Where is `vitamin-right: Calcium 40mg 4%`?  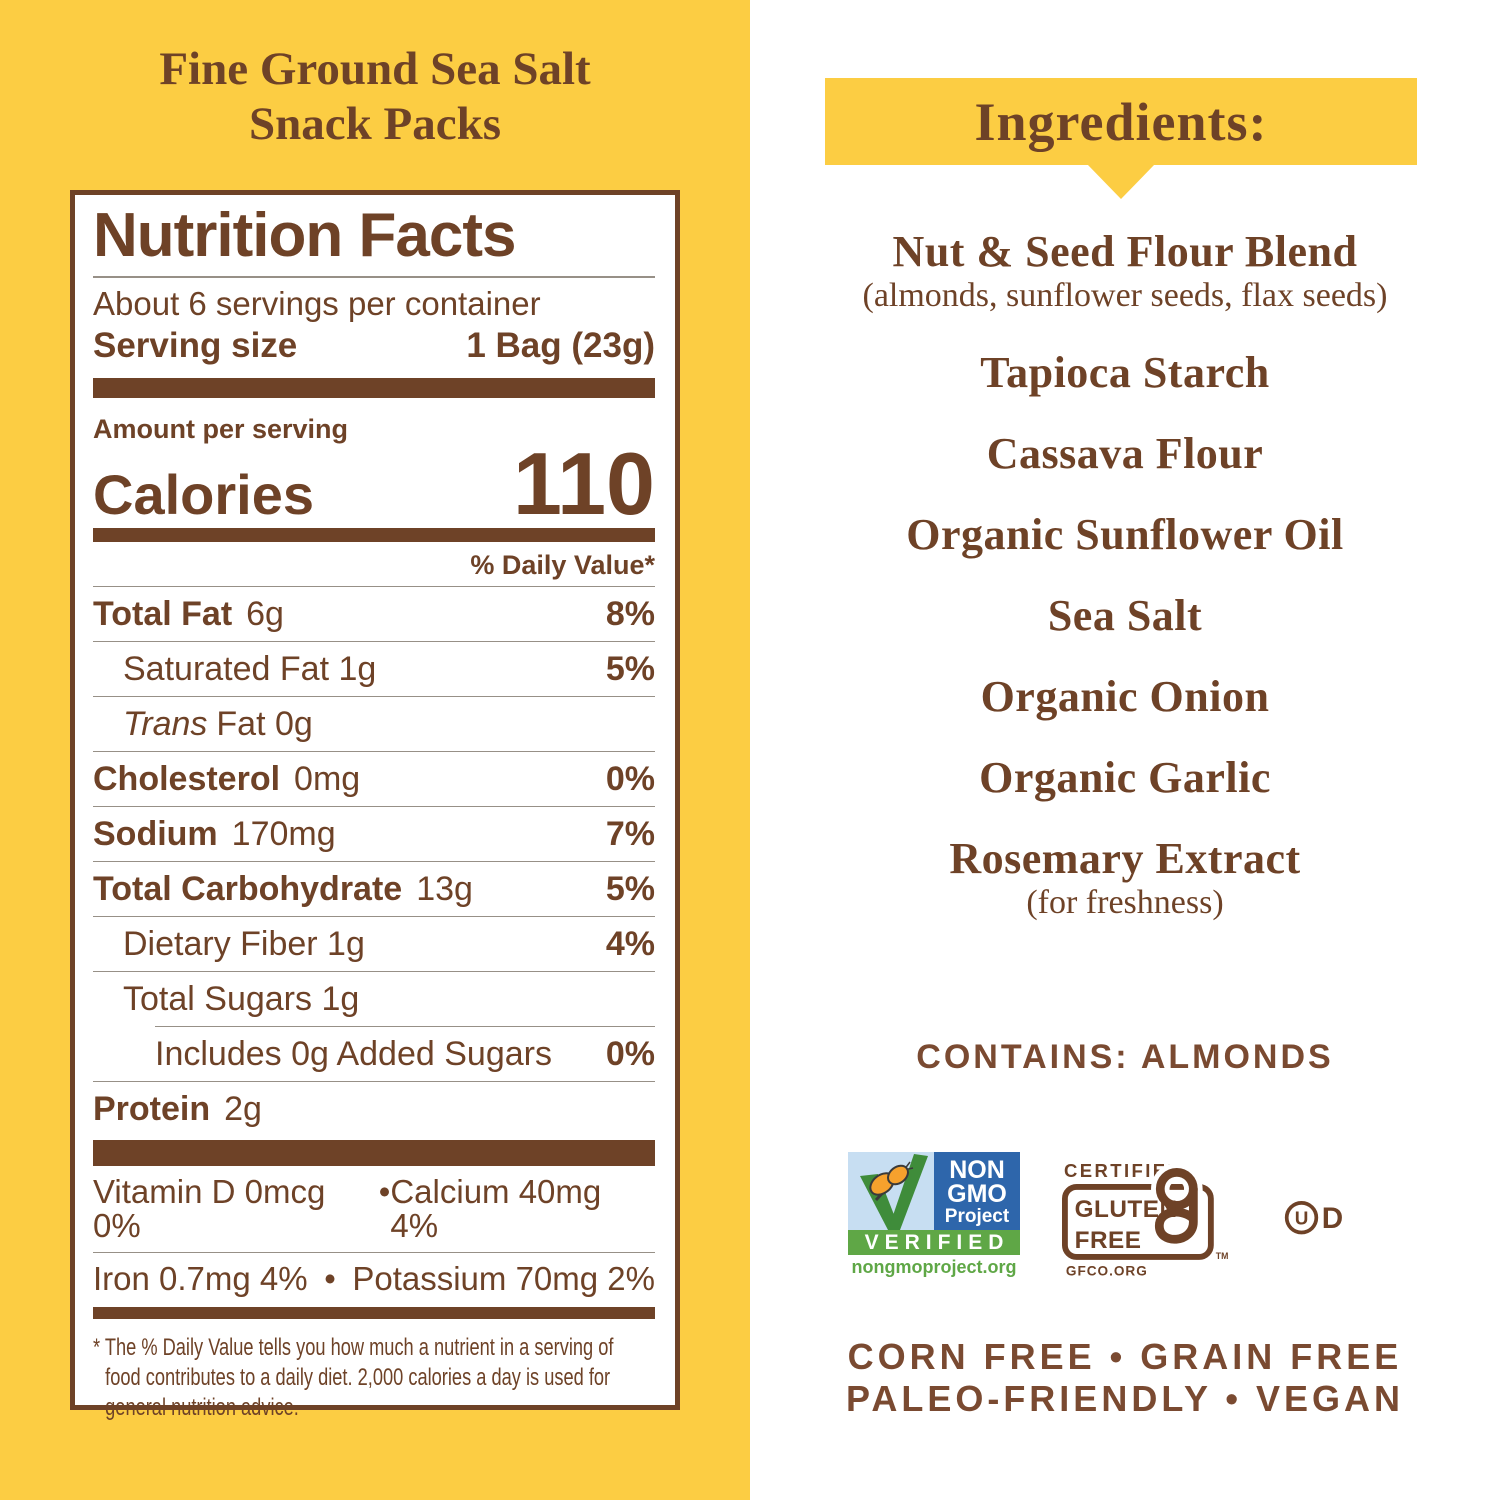
vitamin-right: Calcium 40mg 4% is located at coordinates (496, 1209).